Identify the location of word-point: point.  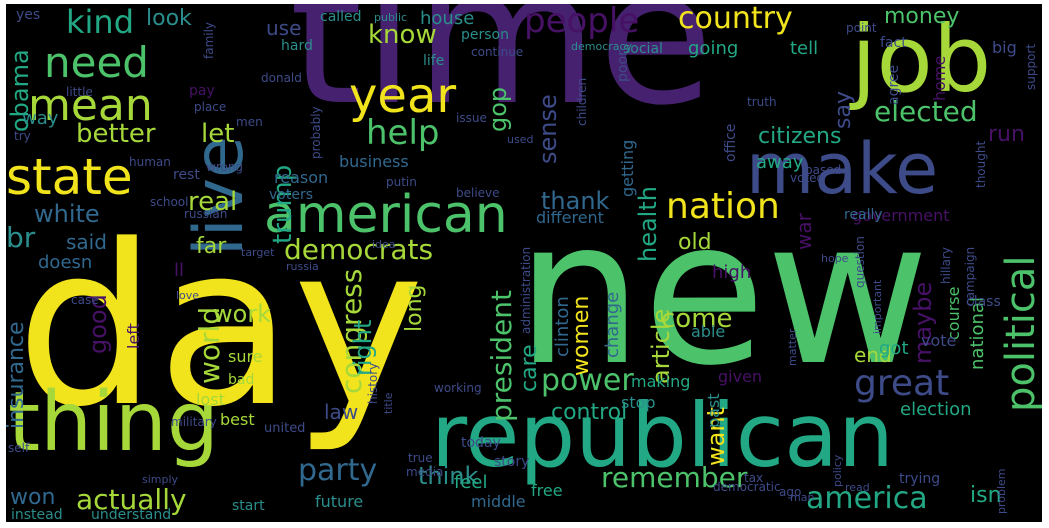
(861, 28).